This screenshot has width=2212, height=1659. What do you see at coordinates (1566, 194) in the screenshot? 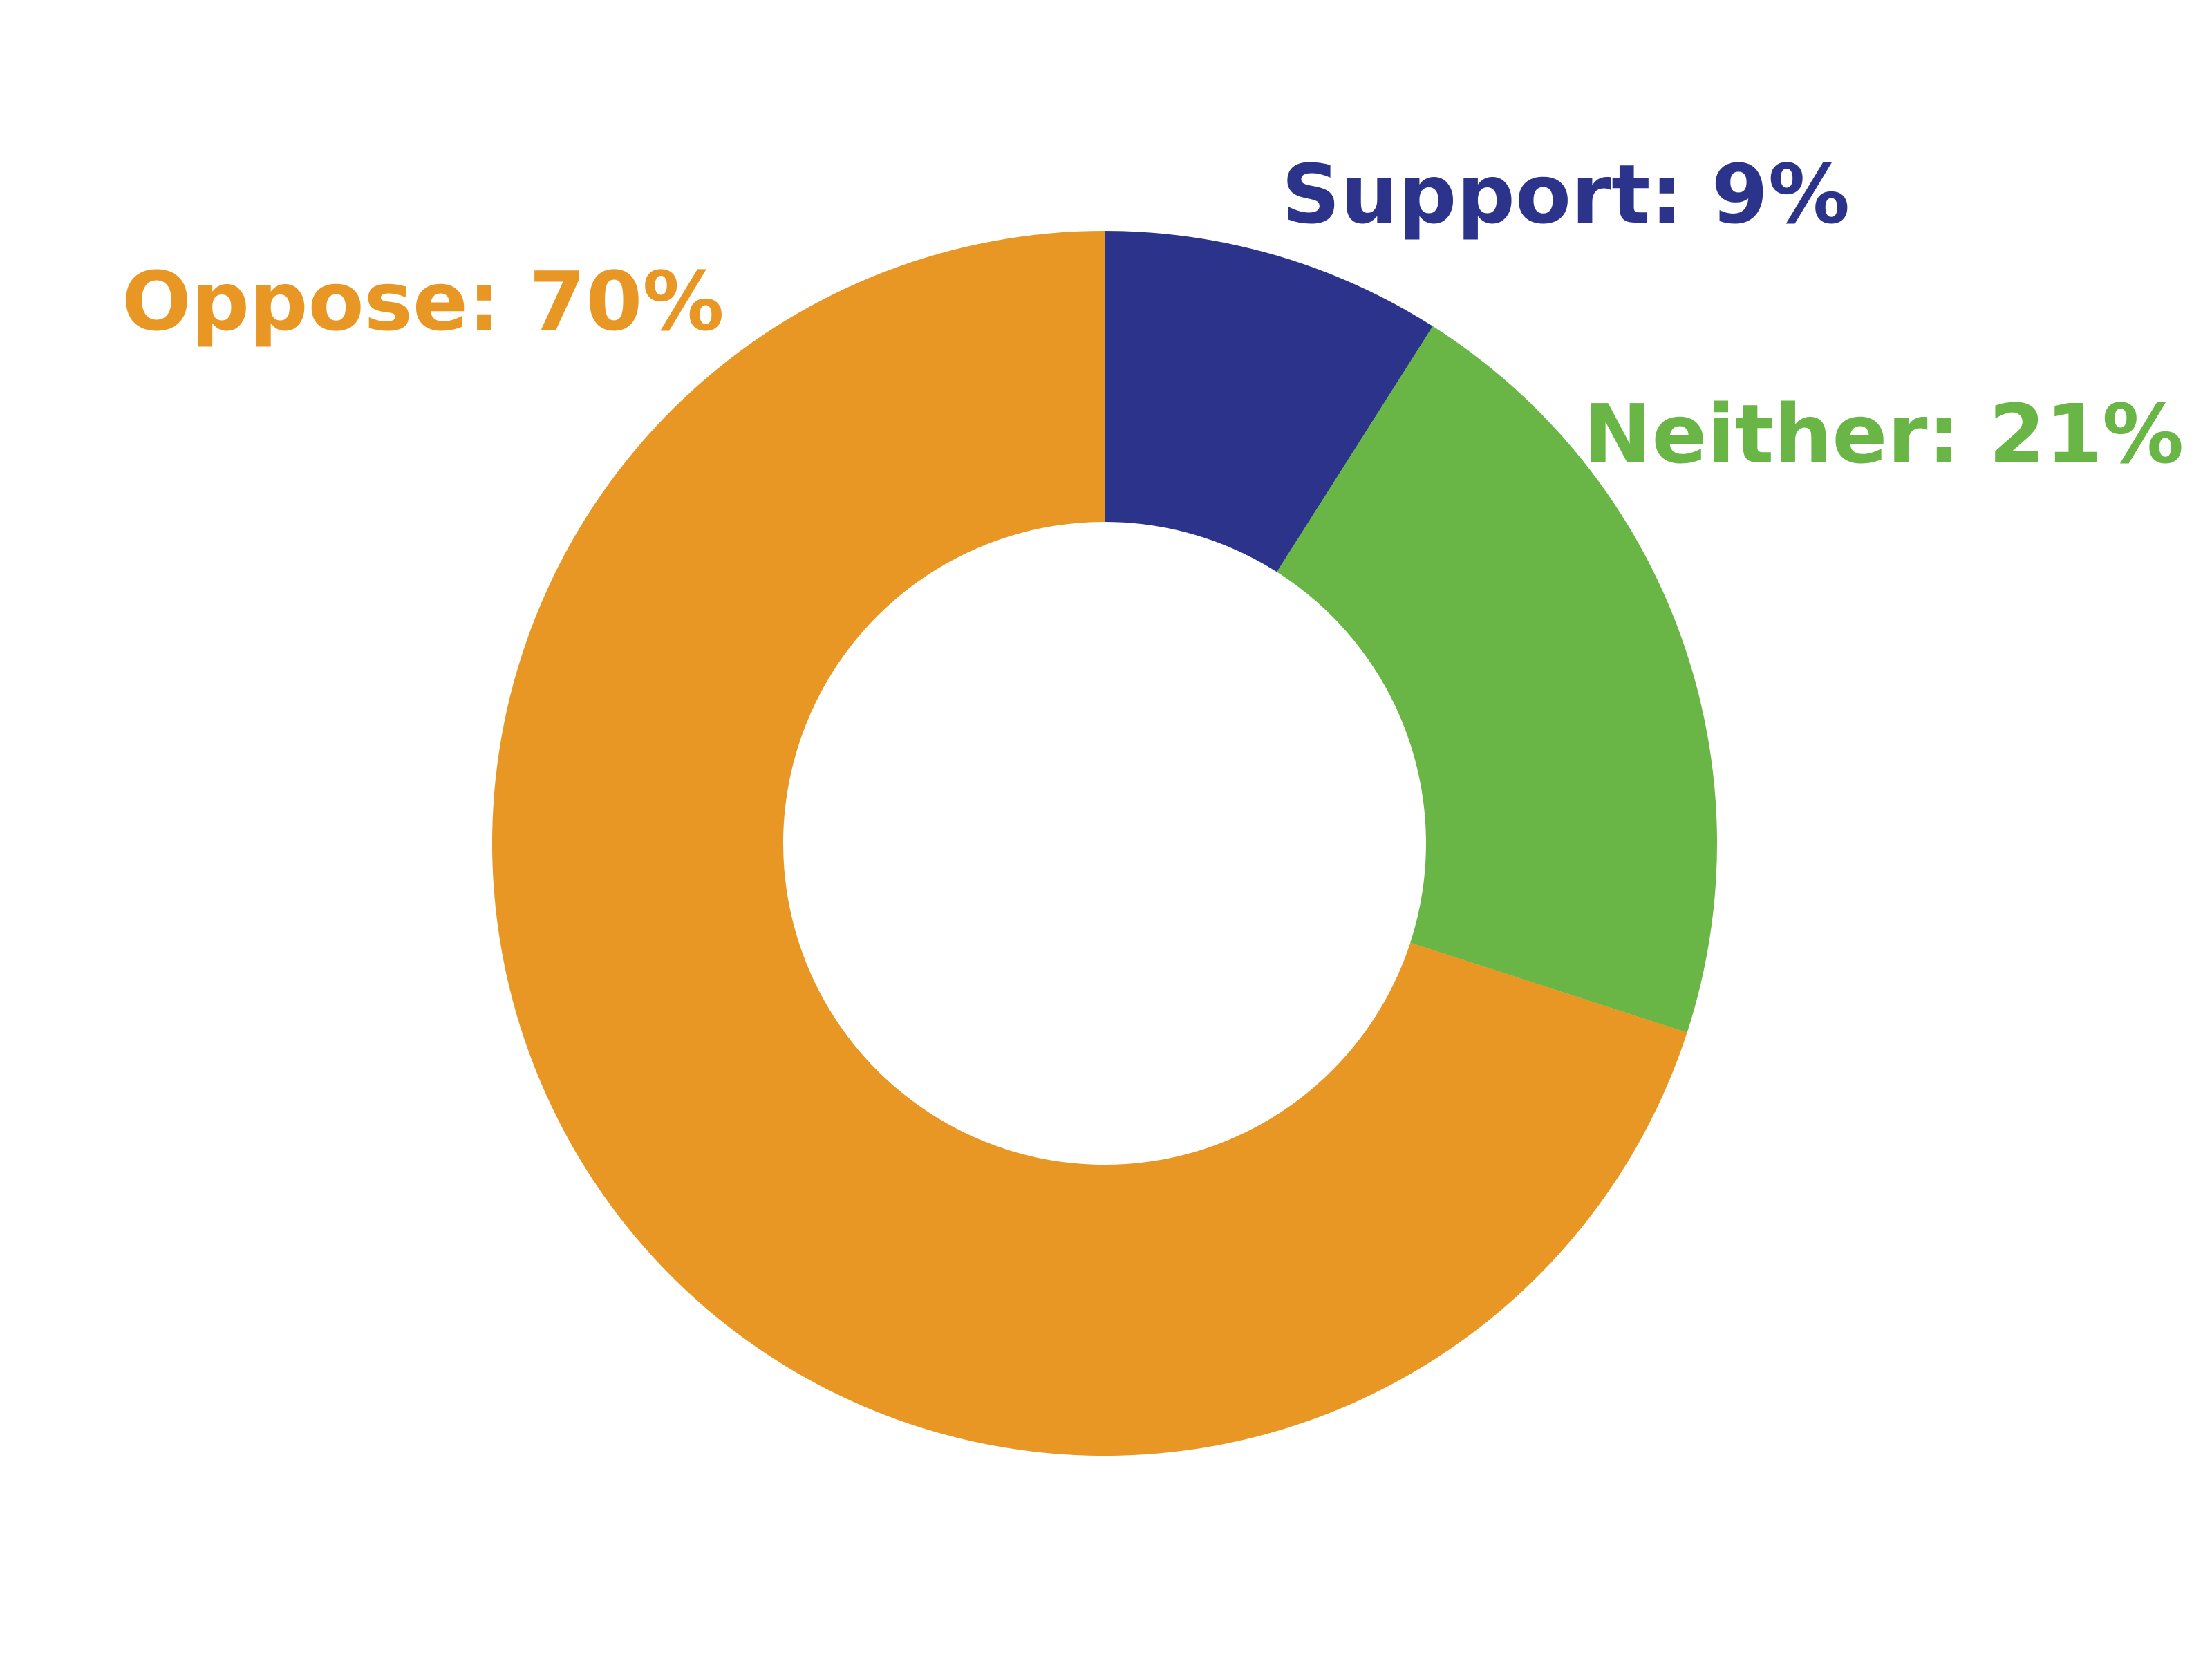
I see `slice-label: Support: 9%` at bounding box center [1566, 194].